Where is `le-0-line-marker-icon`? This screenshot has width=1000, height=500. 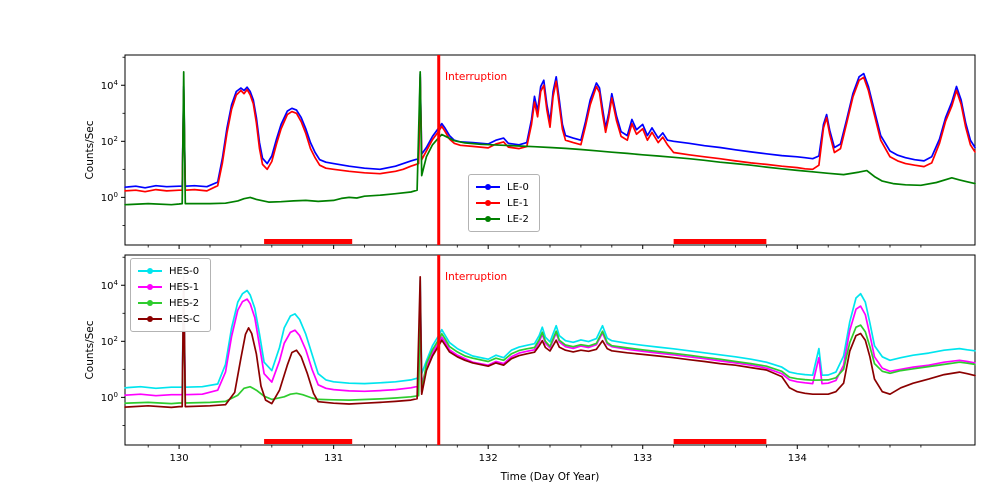
le-0-line-marker-icon is located at coordinates (488, 187).